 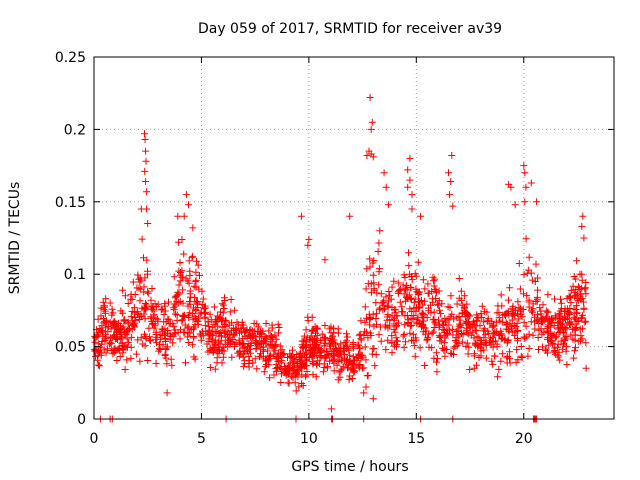 I want to click on y-axis-label: SRMTID / TECUs, so click(x=15, y=238).